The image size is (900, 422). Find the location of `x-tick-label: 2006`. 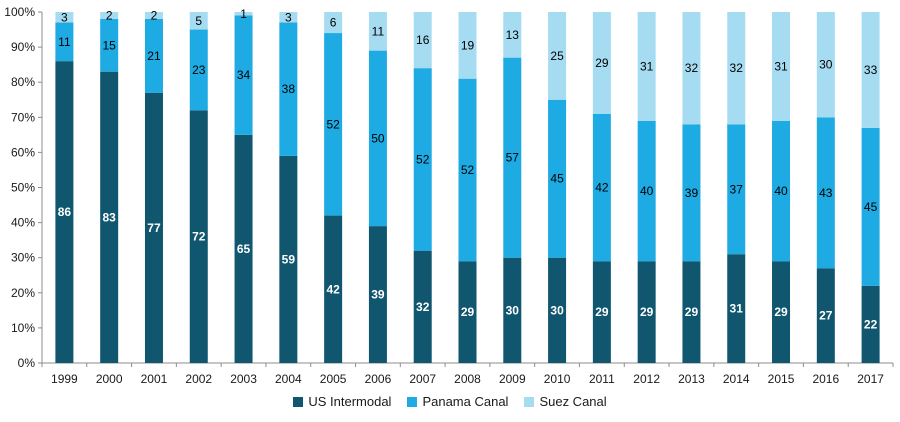

x-tick-label: 2006 is located at coordinates (378, 379).